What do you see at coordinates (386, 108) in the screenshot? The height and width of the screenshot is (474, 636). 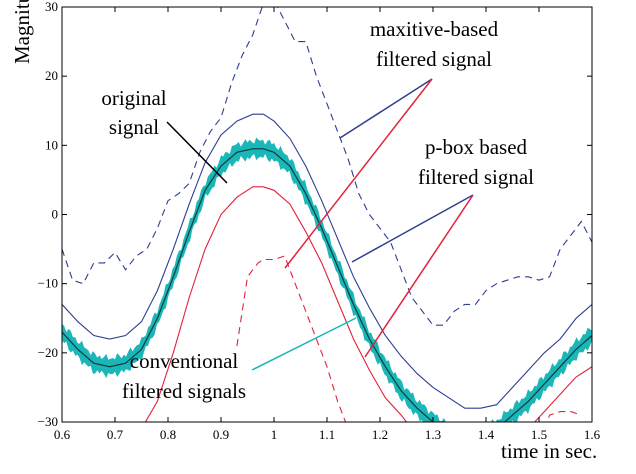 I see `maxitive-pointer-blue` at bounding box center [386, 108].